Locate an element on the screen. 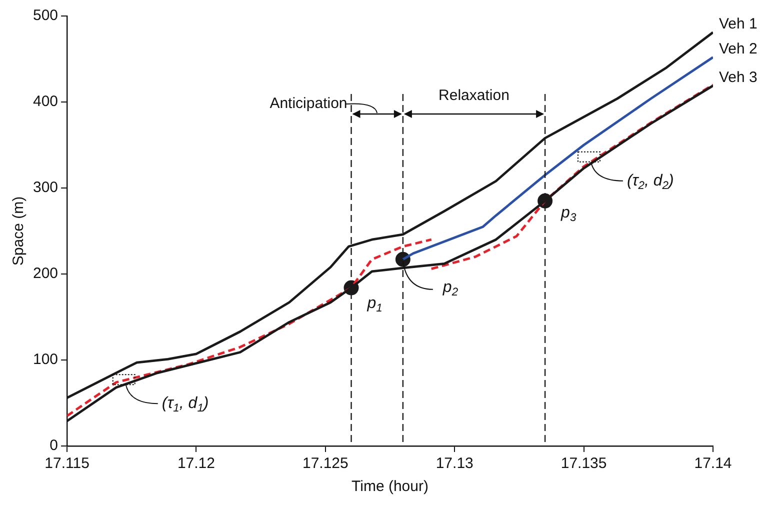 The width and height of the screenshot is (771, 506). x-axis-title: Time (hour) is located at coordinates (390, 487).